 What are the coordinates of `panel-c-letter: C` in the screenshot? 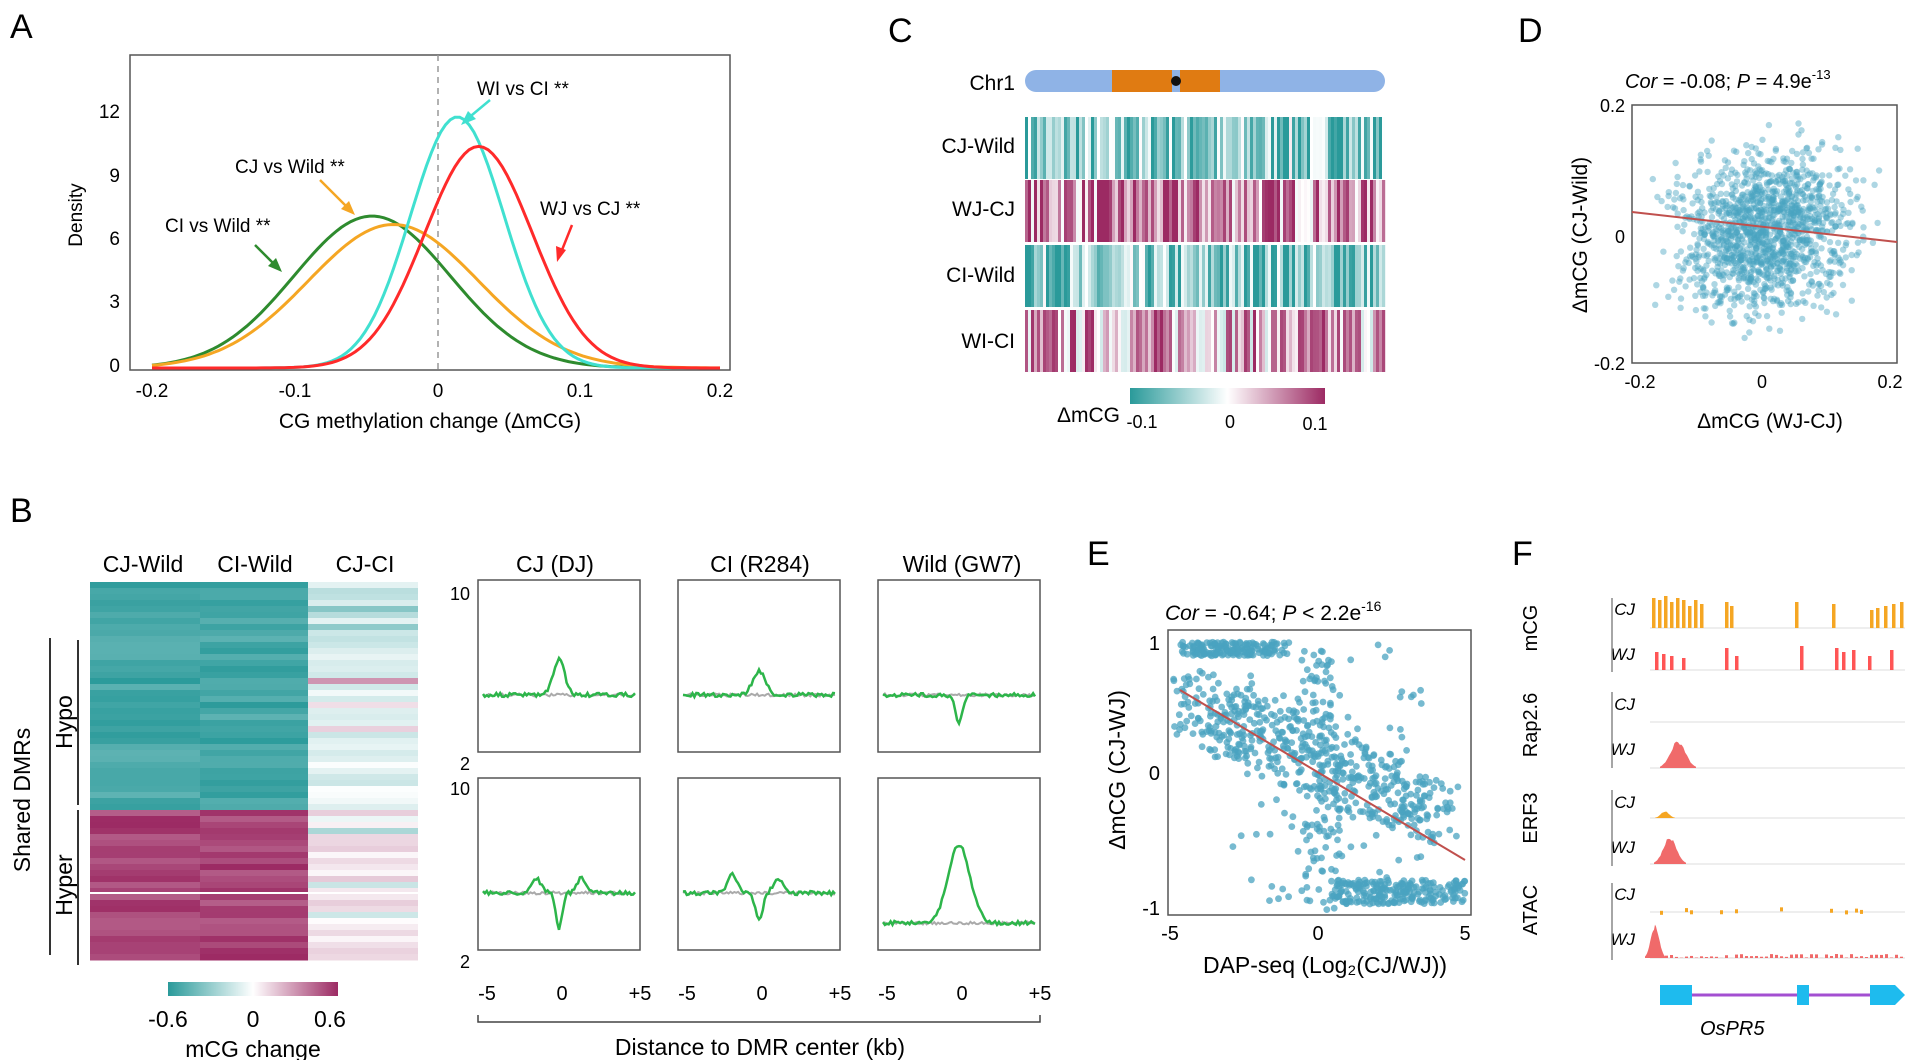 It's located at (900, 31).